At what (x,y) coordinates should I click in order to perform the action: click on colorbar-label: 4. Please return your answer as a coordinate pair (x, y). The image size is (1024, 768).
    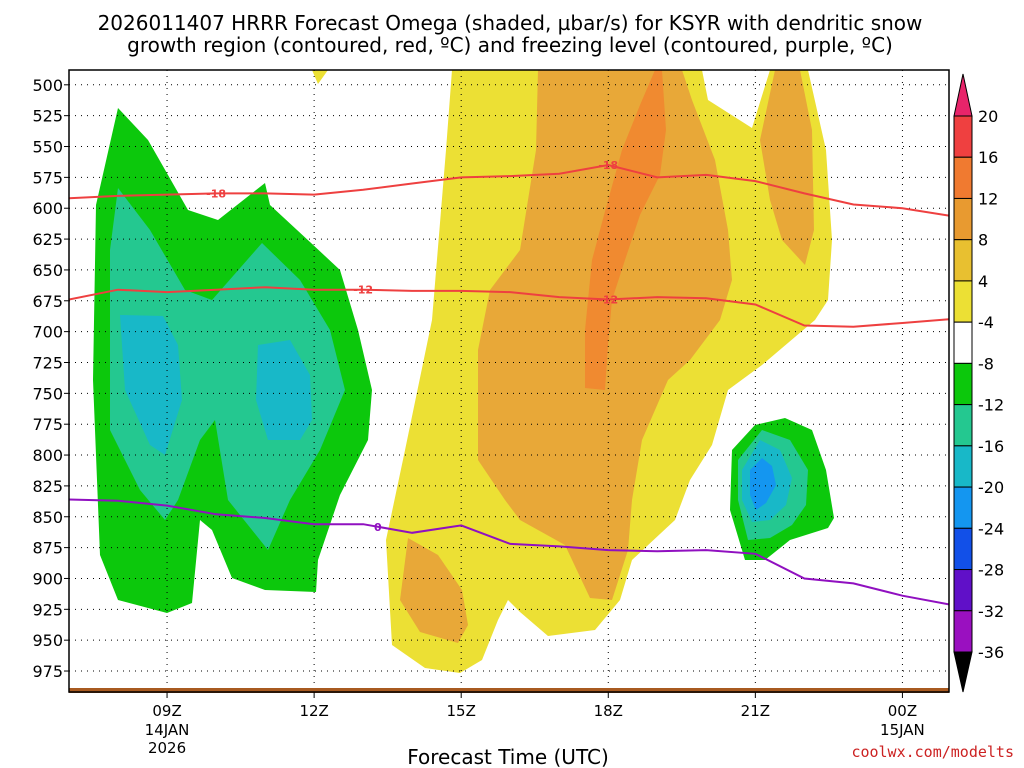
    Looking at the image, I should click on (983, 281).